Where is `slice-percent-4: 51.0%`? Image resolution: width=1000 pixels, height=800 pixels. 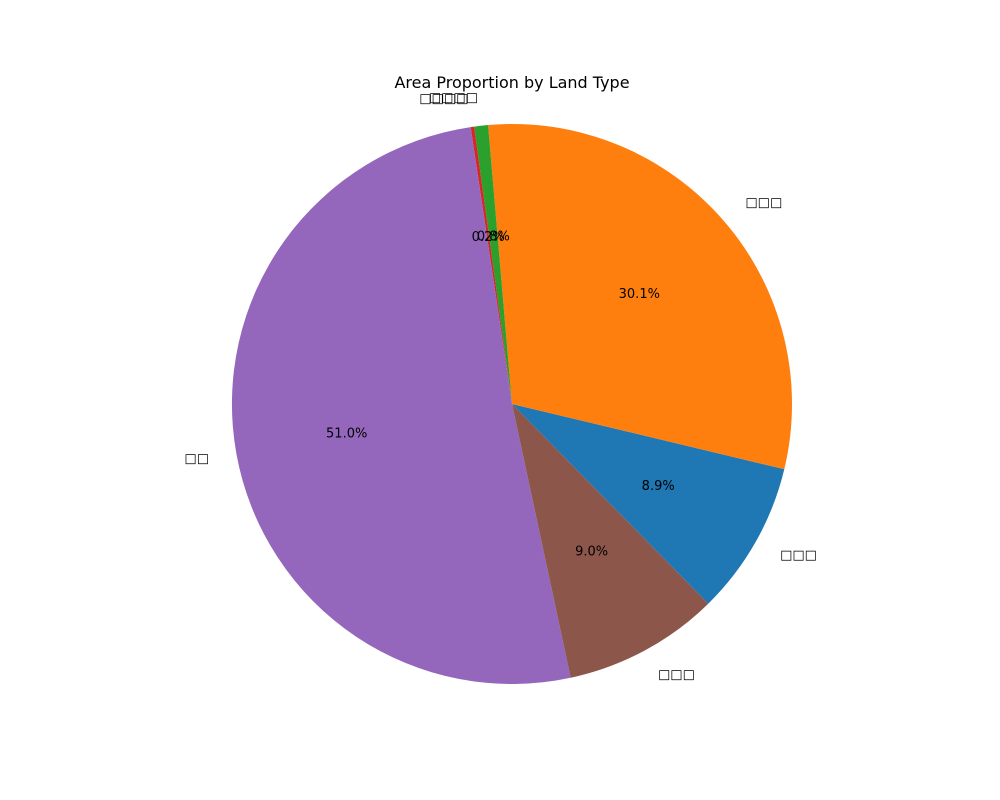 slice-percent-4: 51.0% is located at coordinates (346, 434).